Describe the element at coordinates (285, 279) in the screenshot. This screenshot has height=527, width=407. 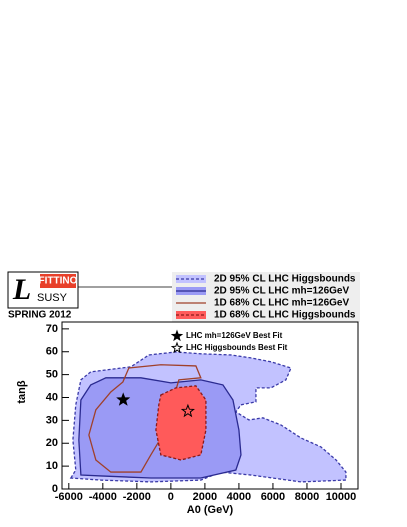
I see `legend-label: 2D 95% CL LHC Higgsbounds` at that location.